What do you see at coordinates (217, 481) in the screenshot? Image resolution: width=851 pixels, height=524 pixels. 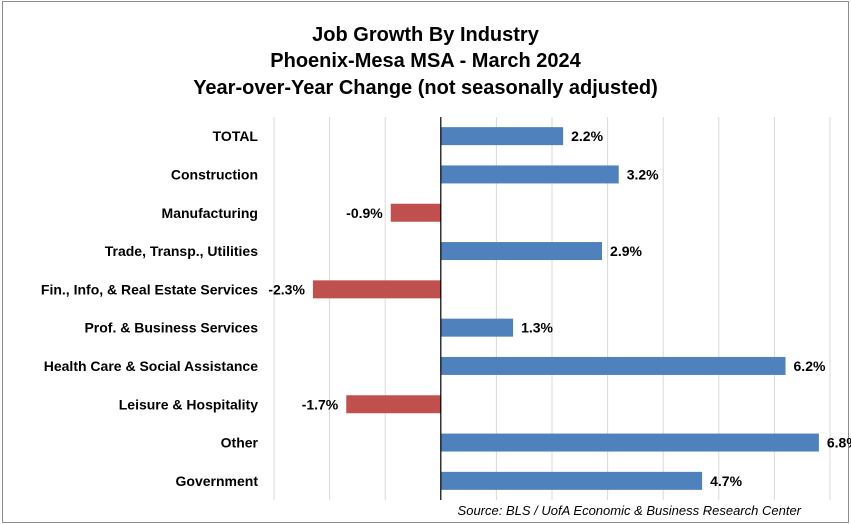 I see `category-label: Government` at bounding box center [217, 481].